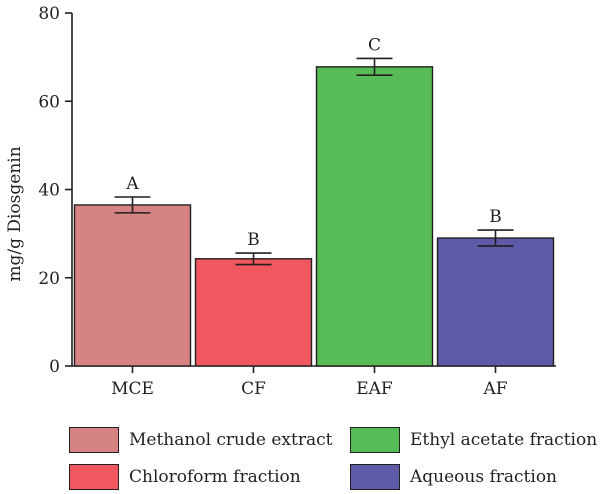  What do you see at coordinates (494, 389) in the screenshot?
I see `x-tick-label: AF` at bounding box center [494, 389].